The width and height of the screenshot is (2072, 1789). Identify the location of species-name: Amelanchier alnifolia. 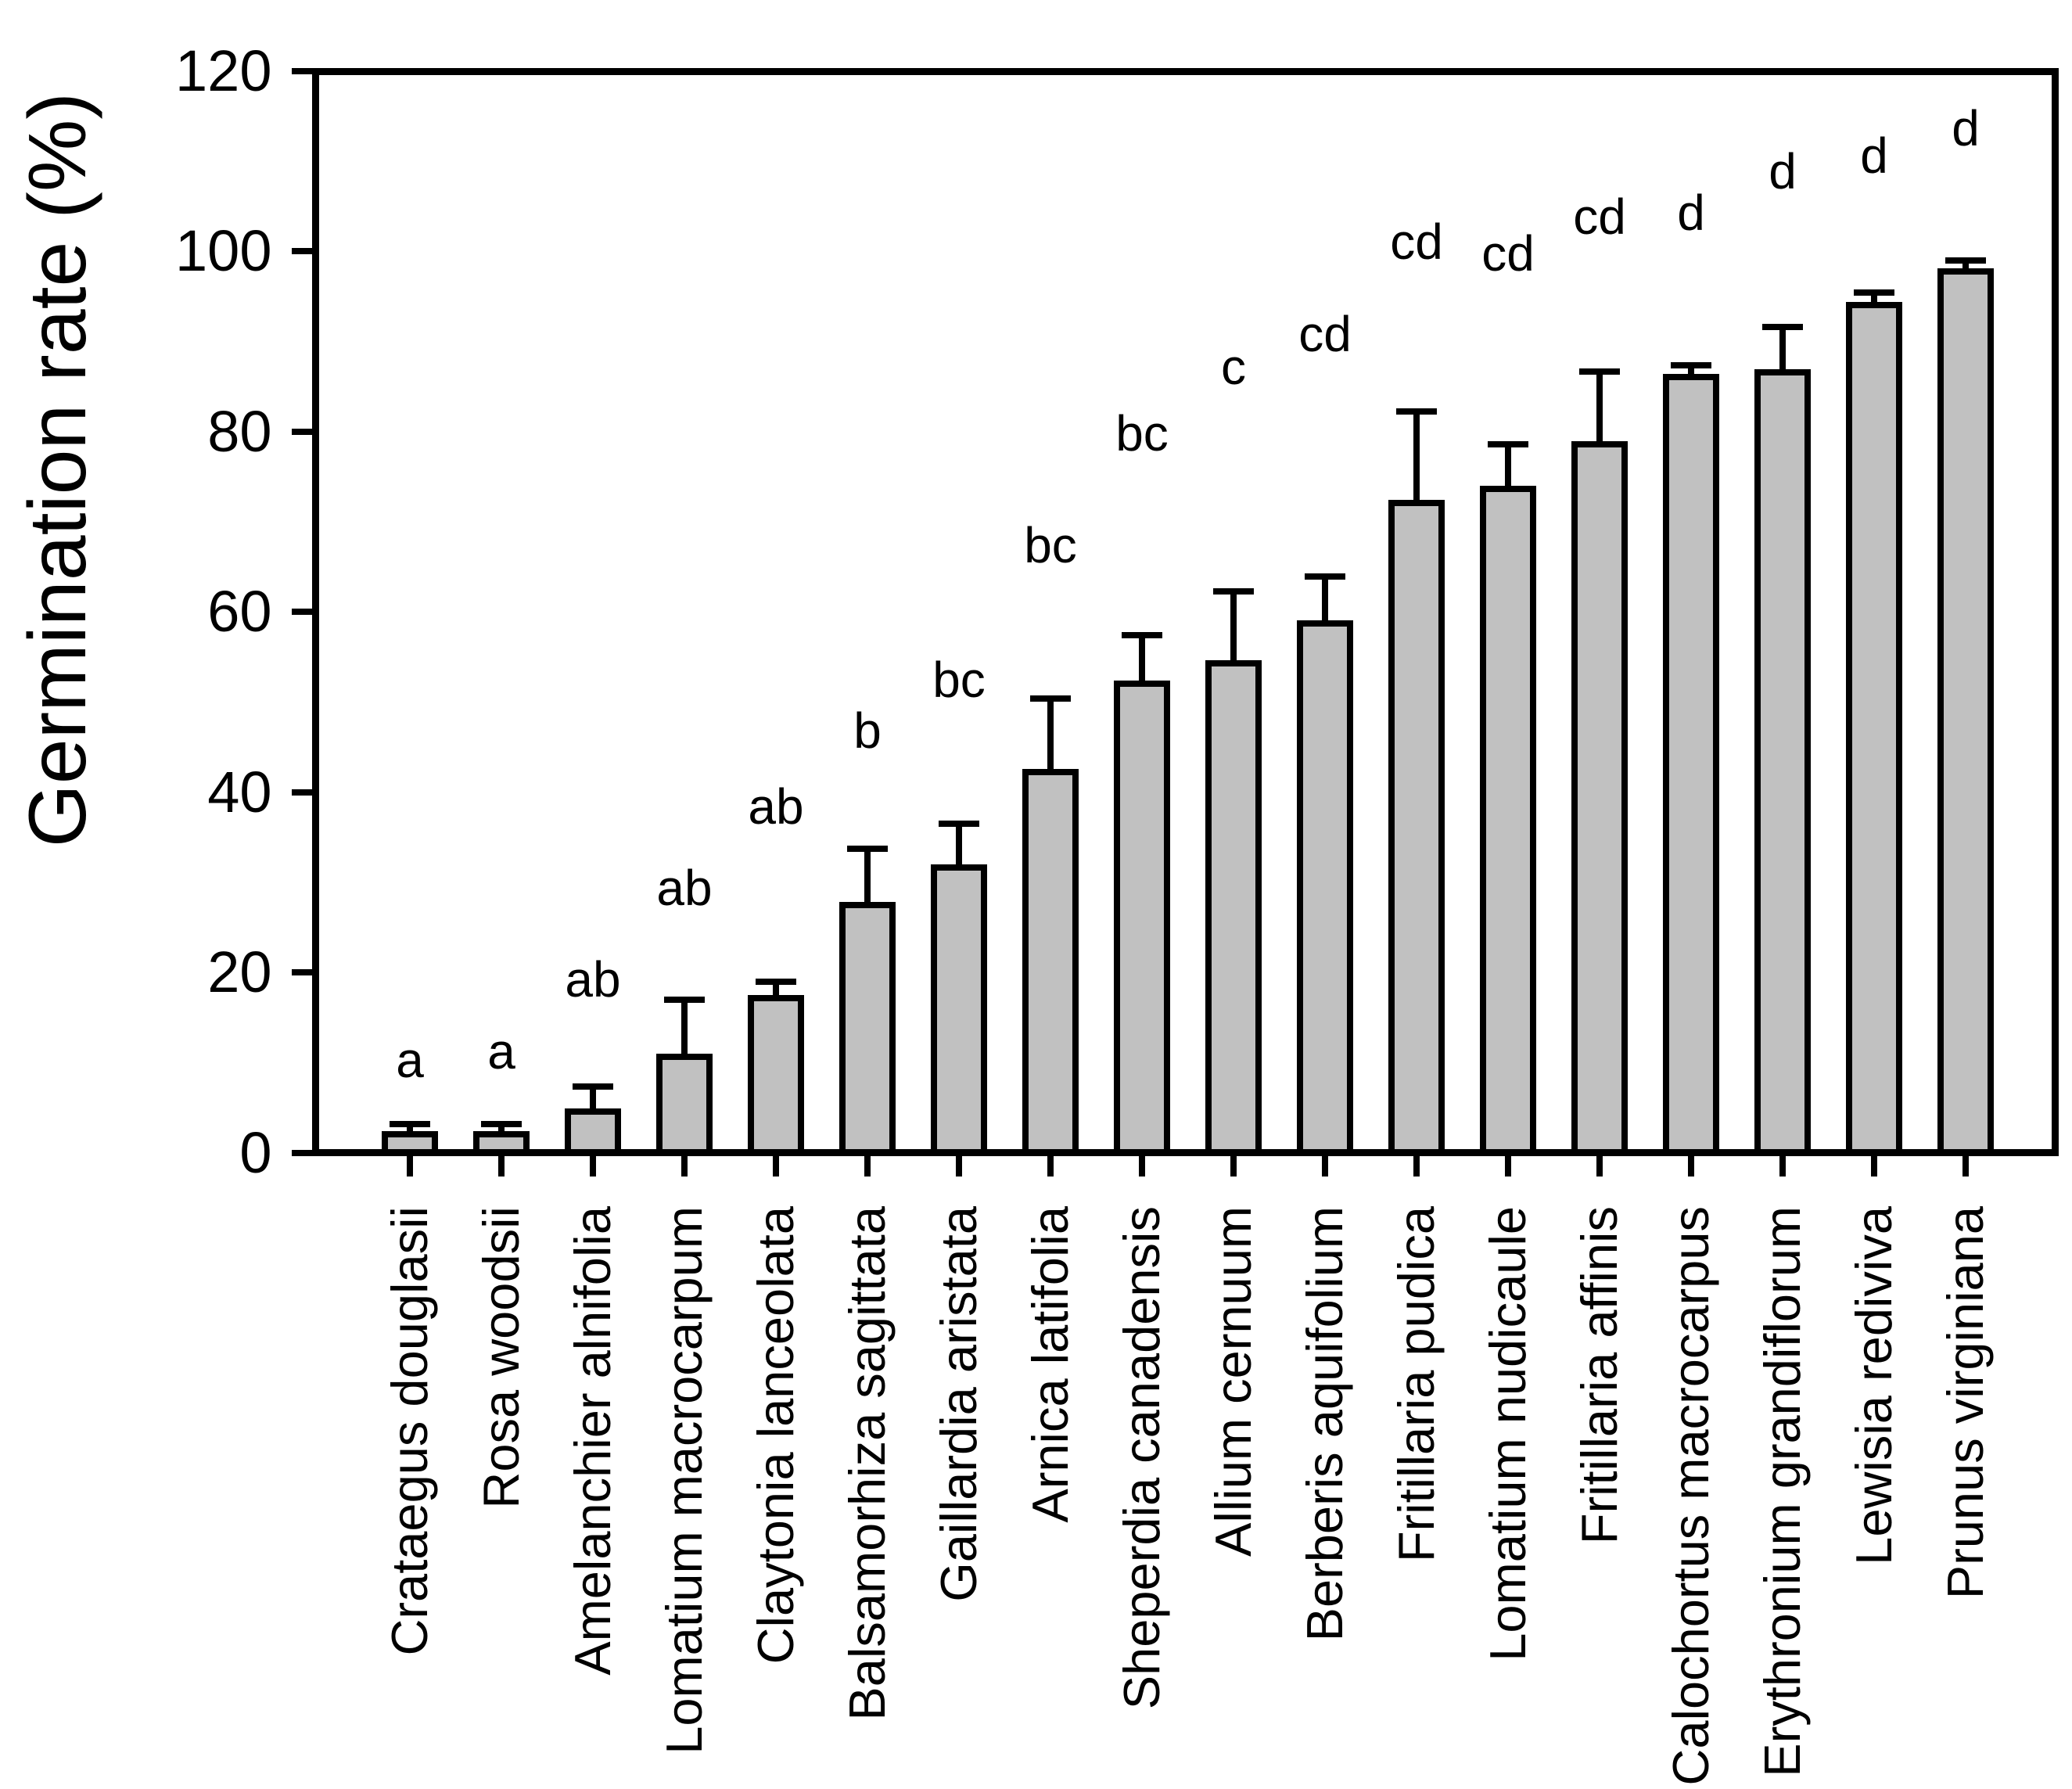
(592, 1441).